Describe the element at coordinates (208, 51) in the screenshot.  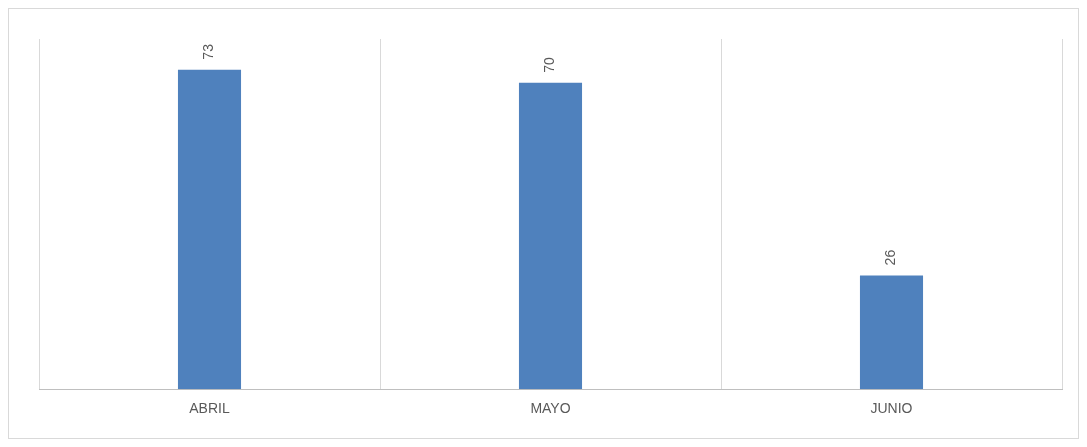
I see `data-label: 73` at that location.